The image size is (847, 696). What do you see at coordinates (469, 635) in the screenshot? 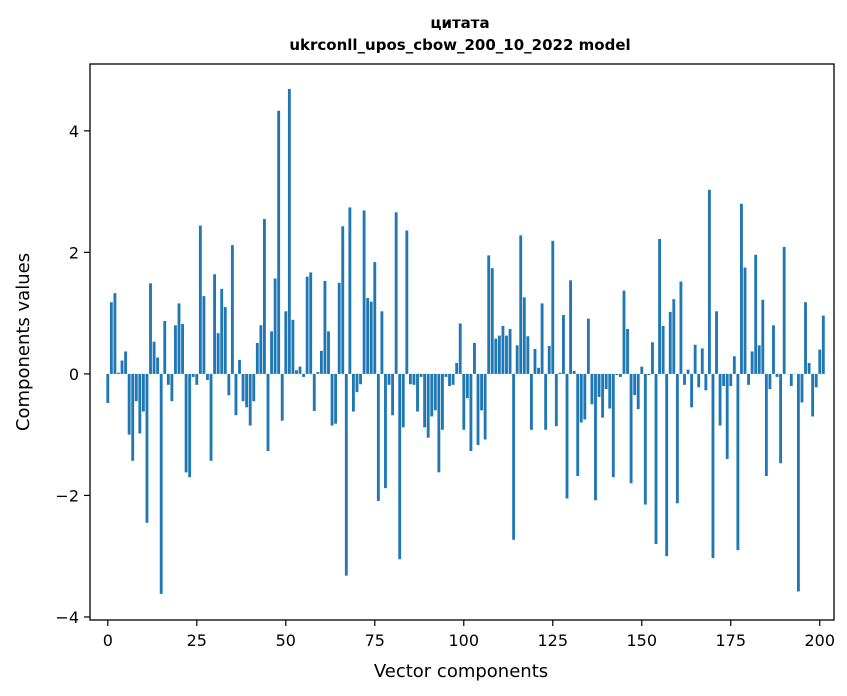
I see `x-axis-ticks: 0 25 50 75 100 125 150 175 200` at bounding box center [469, 635].